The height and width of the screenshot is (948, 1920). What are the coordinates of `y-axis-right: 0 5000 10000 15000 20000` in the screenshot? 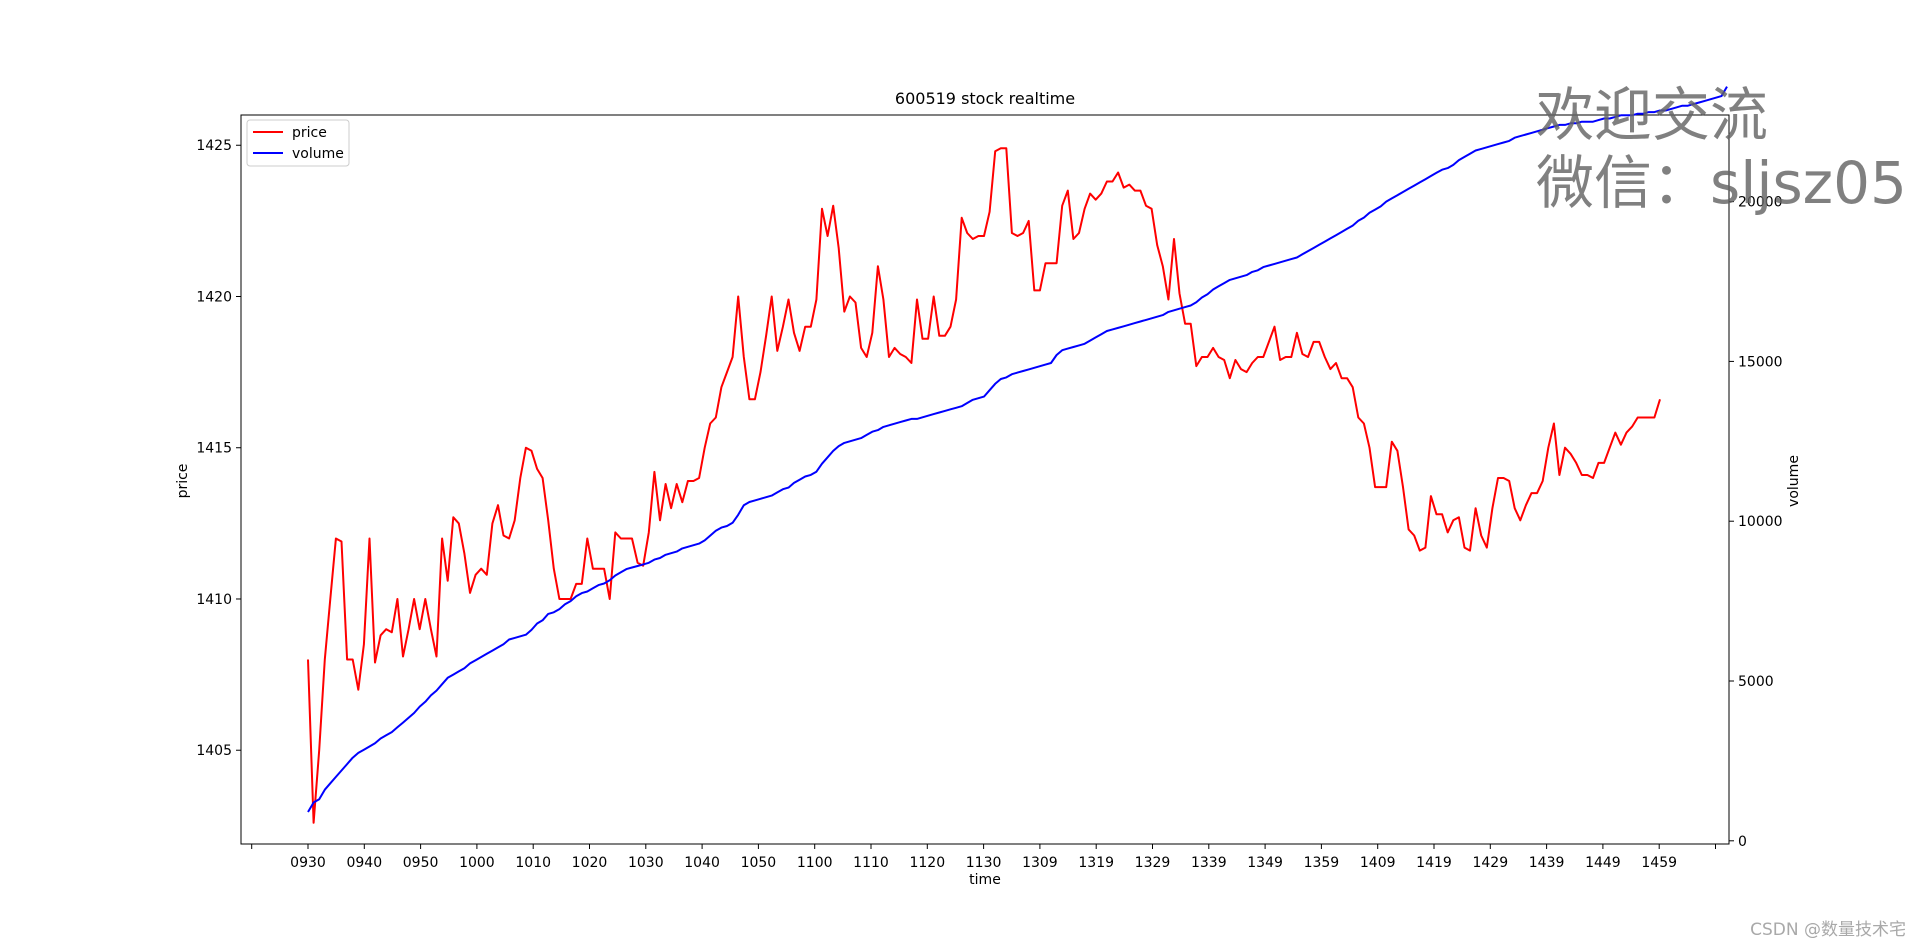 It's located at (1756, 522).